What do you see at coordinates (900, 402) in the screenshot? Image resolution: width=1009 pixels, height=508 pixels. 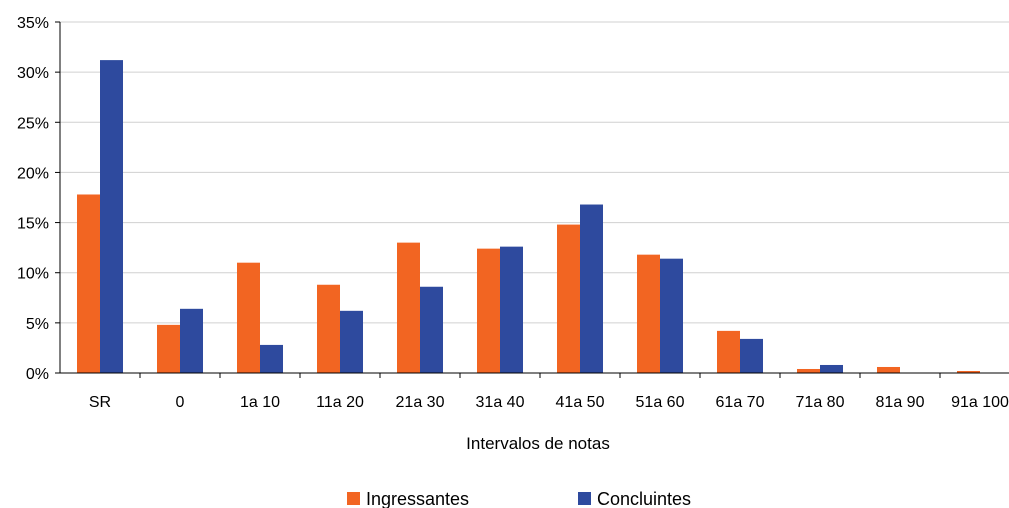 I see `x-tick-label: 81a 90` at bounding box center [900, 402].